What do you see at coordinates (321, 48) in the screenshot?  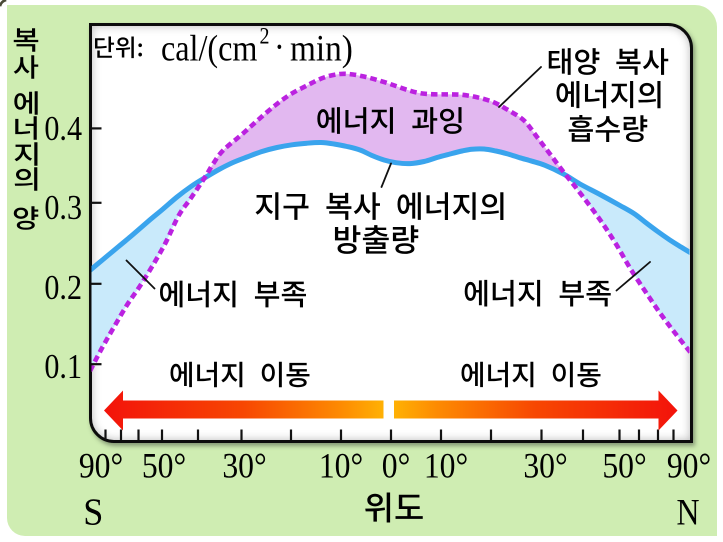 I see `svg-text: min)` at bounding box center [321, 48].